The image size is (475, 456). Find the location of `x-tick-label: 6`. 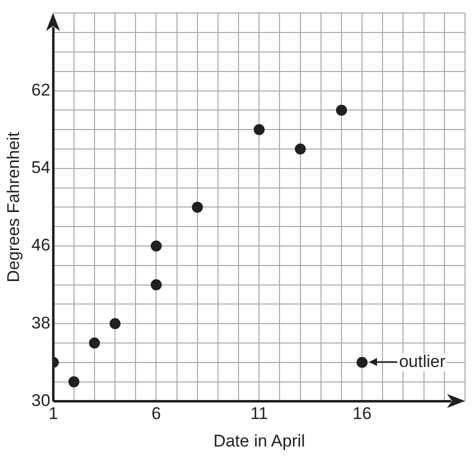

x-tick-label: 6 is located at coordinates (156, 414).